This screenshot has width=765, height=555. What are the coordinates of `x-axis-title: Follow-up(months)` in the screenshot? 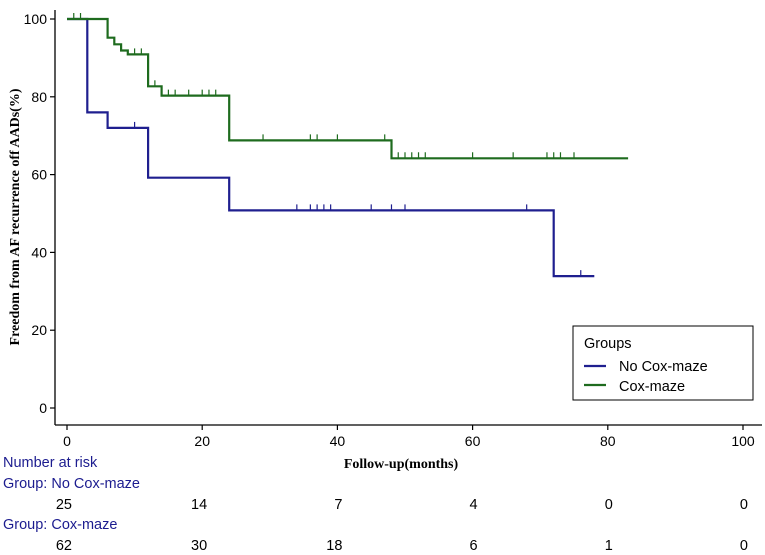 It's located at (401, 464).